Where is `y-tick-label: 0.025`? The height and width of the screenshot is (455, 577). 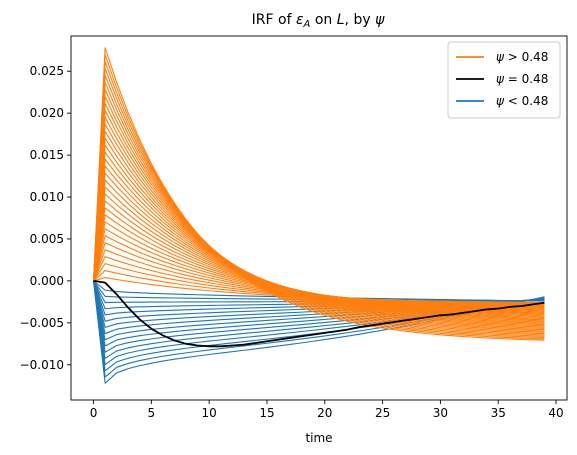 y-tick-label: 0.025 is located at coordinates (47, 71).